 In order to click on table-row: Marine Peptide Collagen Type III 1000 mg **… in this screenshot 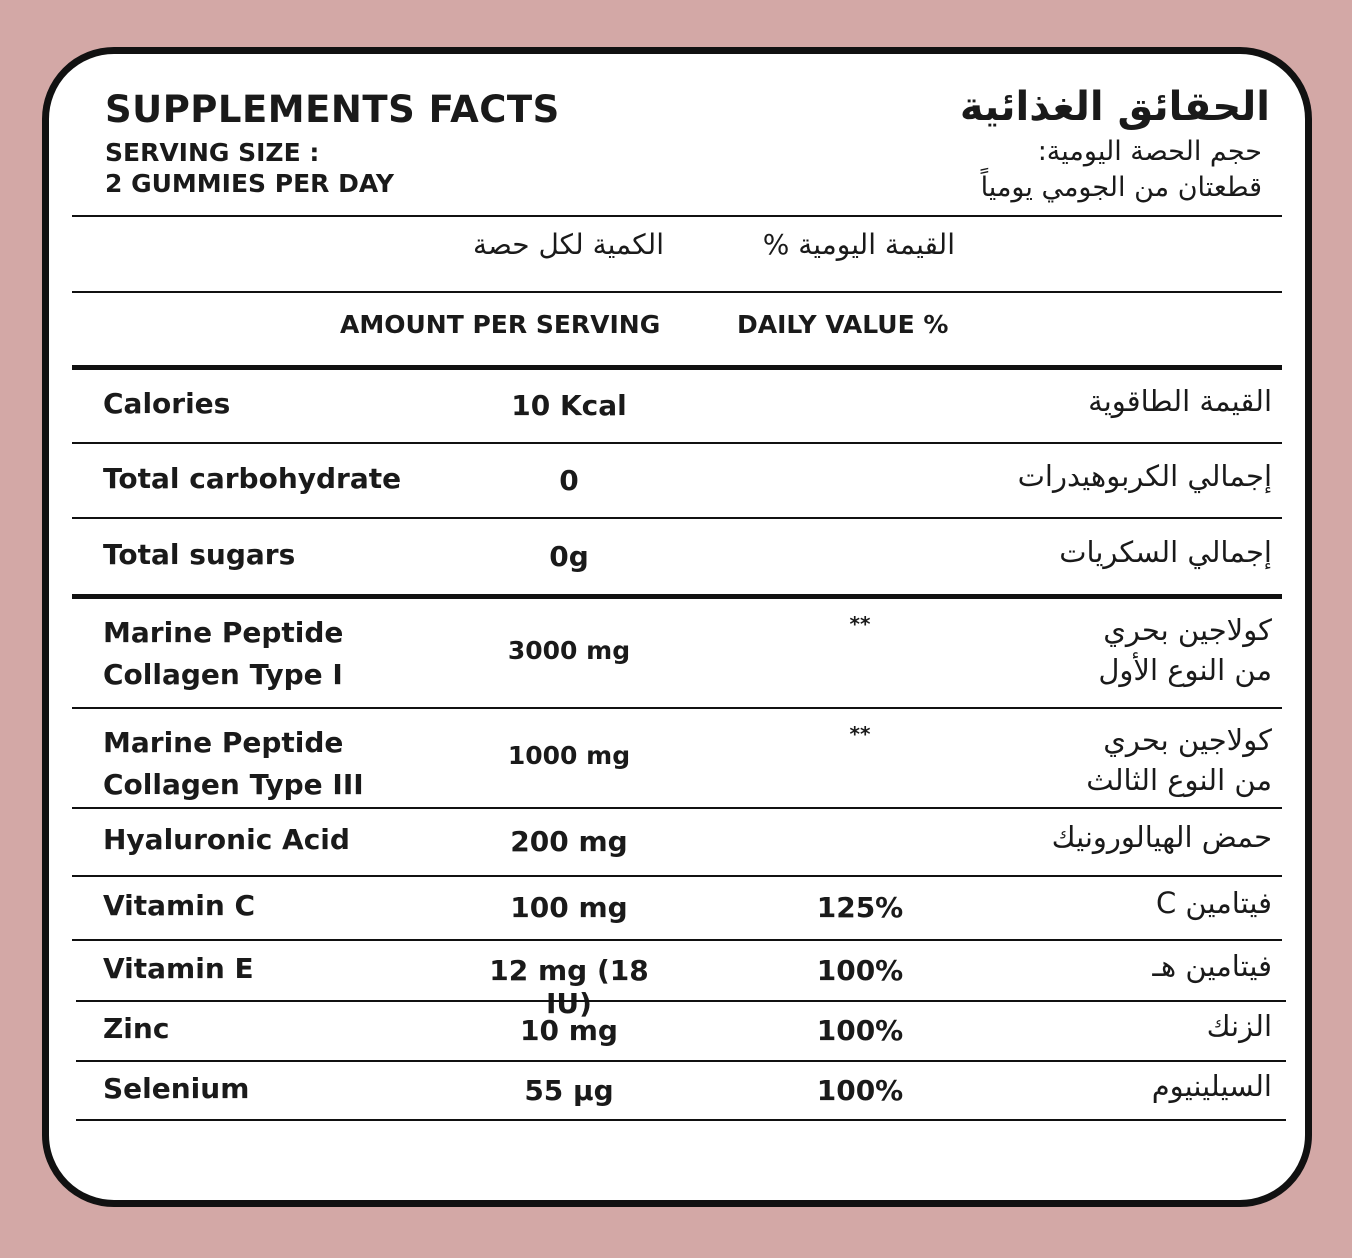, I will do `click(679, 759)`.